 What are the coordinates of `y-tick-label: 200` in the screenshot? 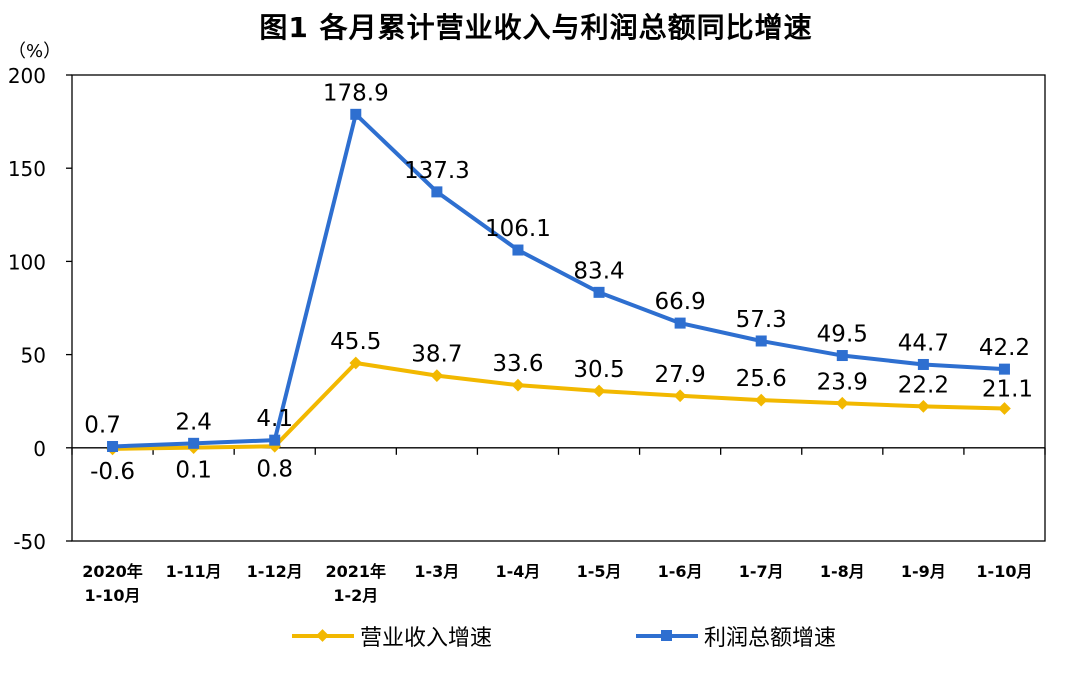 It's located at (27, 76).